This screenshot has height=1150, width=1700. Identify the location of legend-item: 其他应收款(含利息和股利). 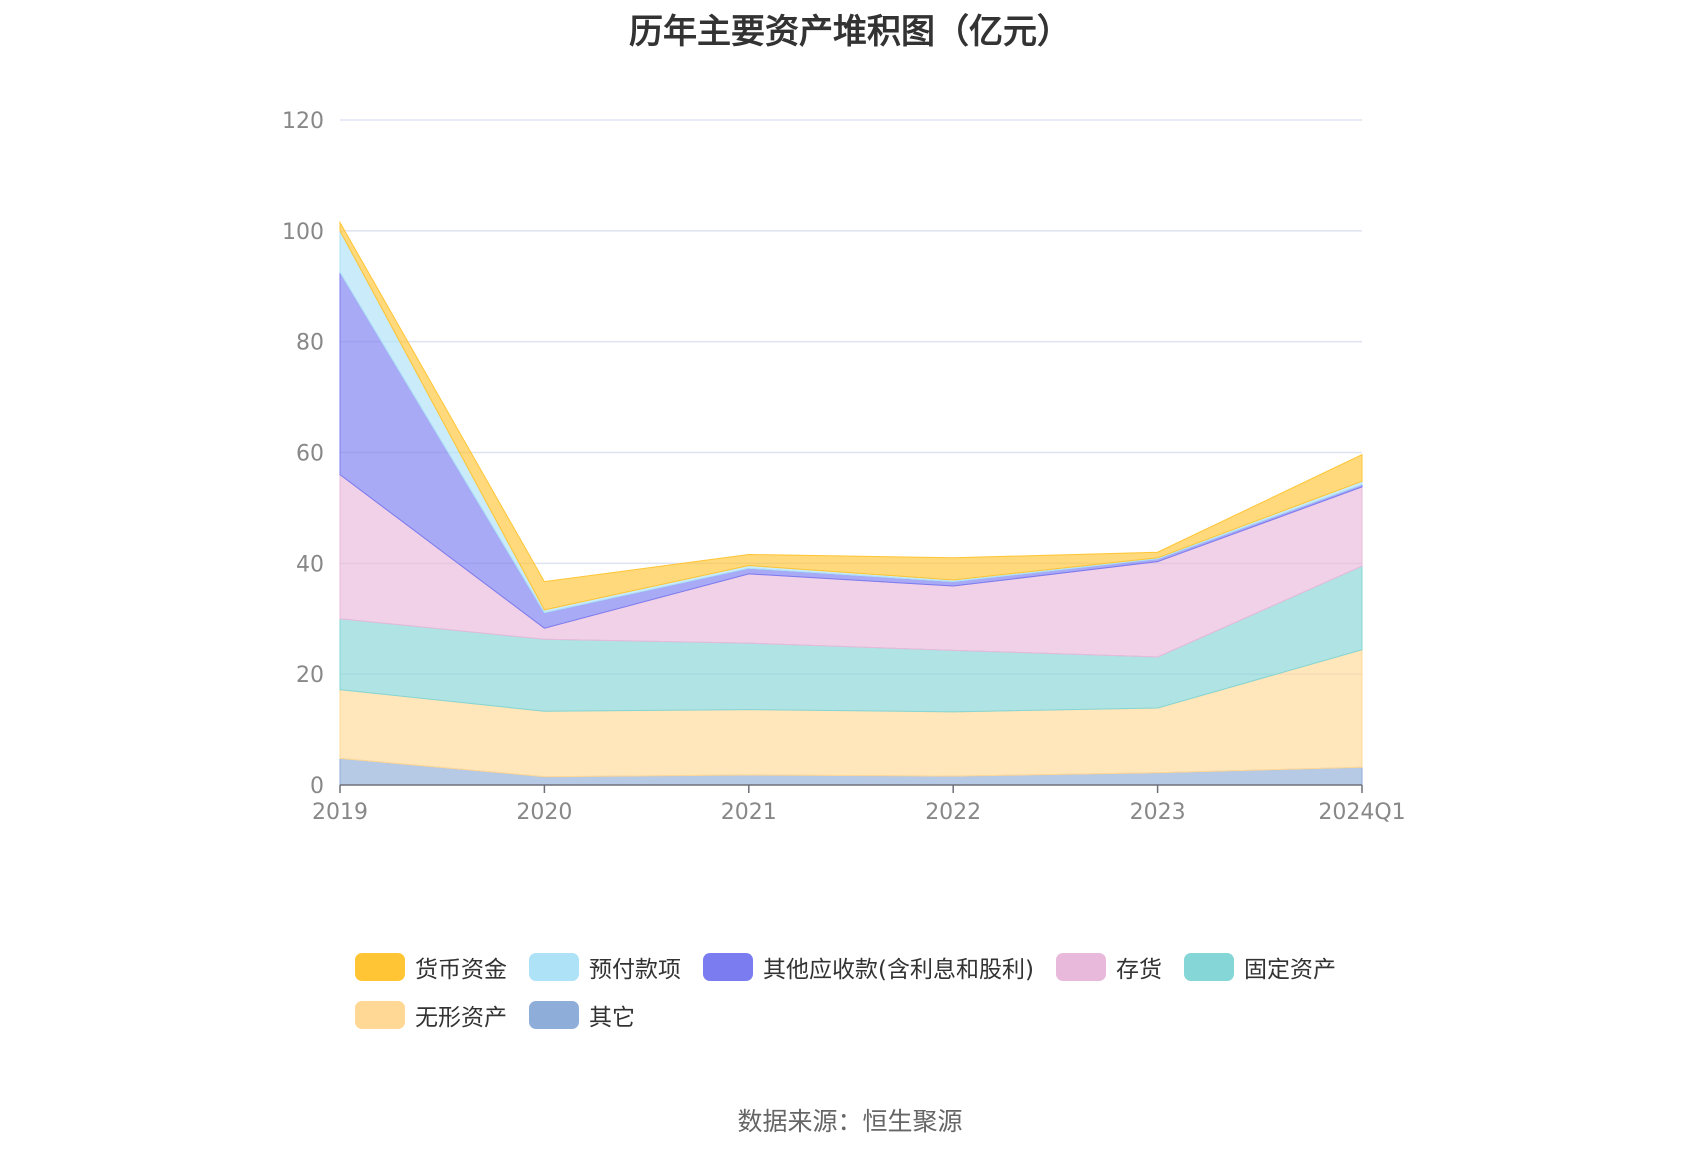
(868, 967).